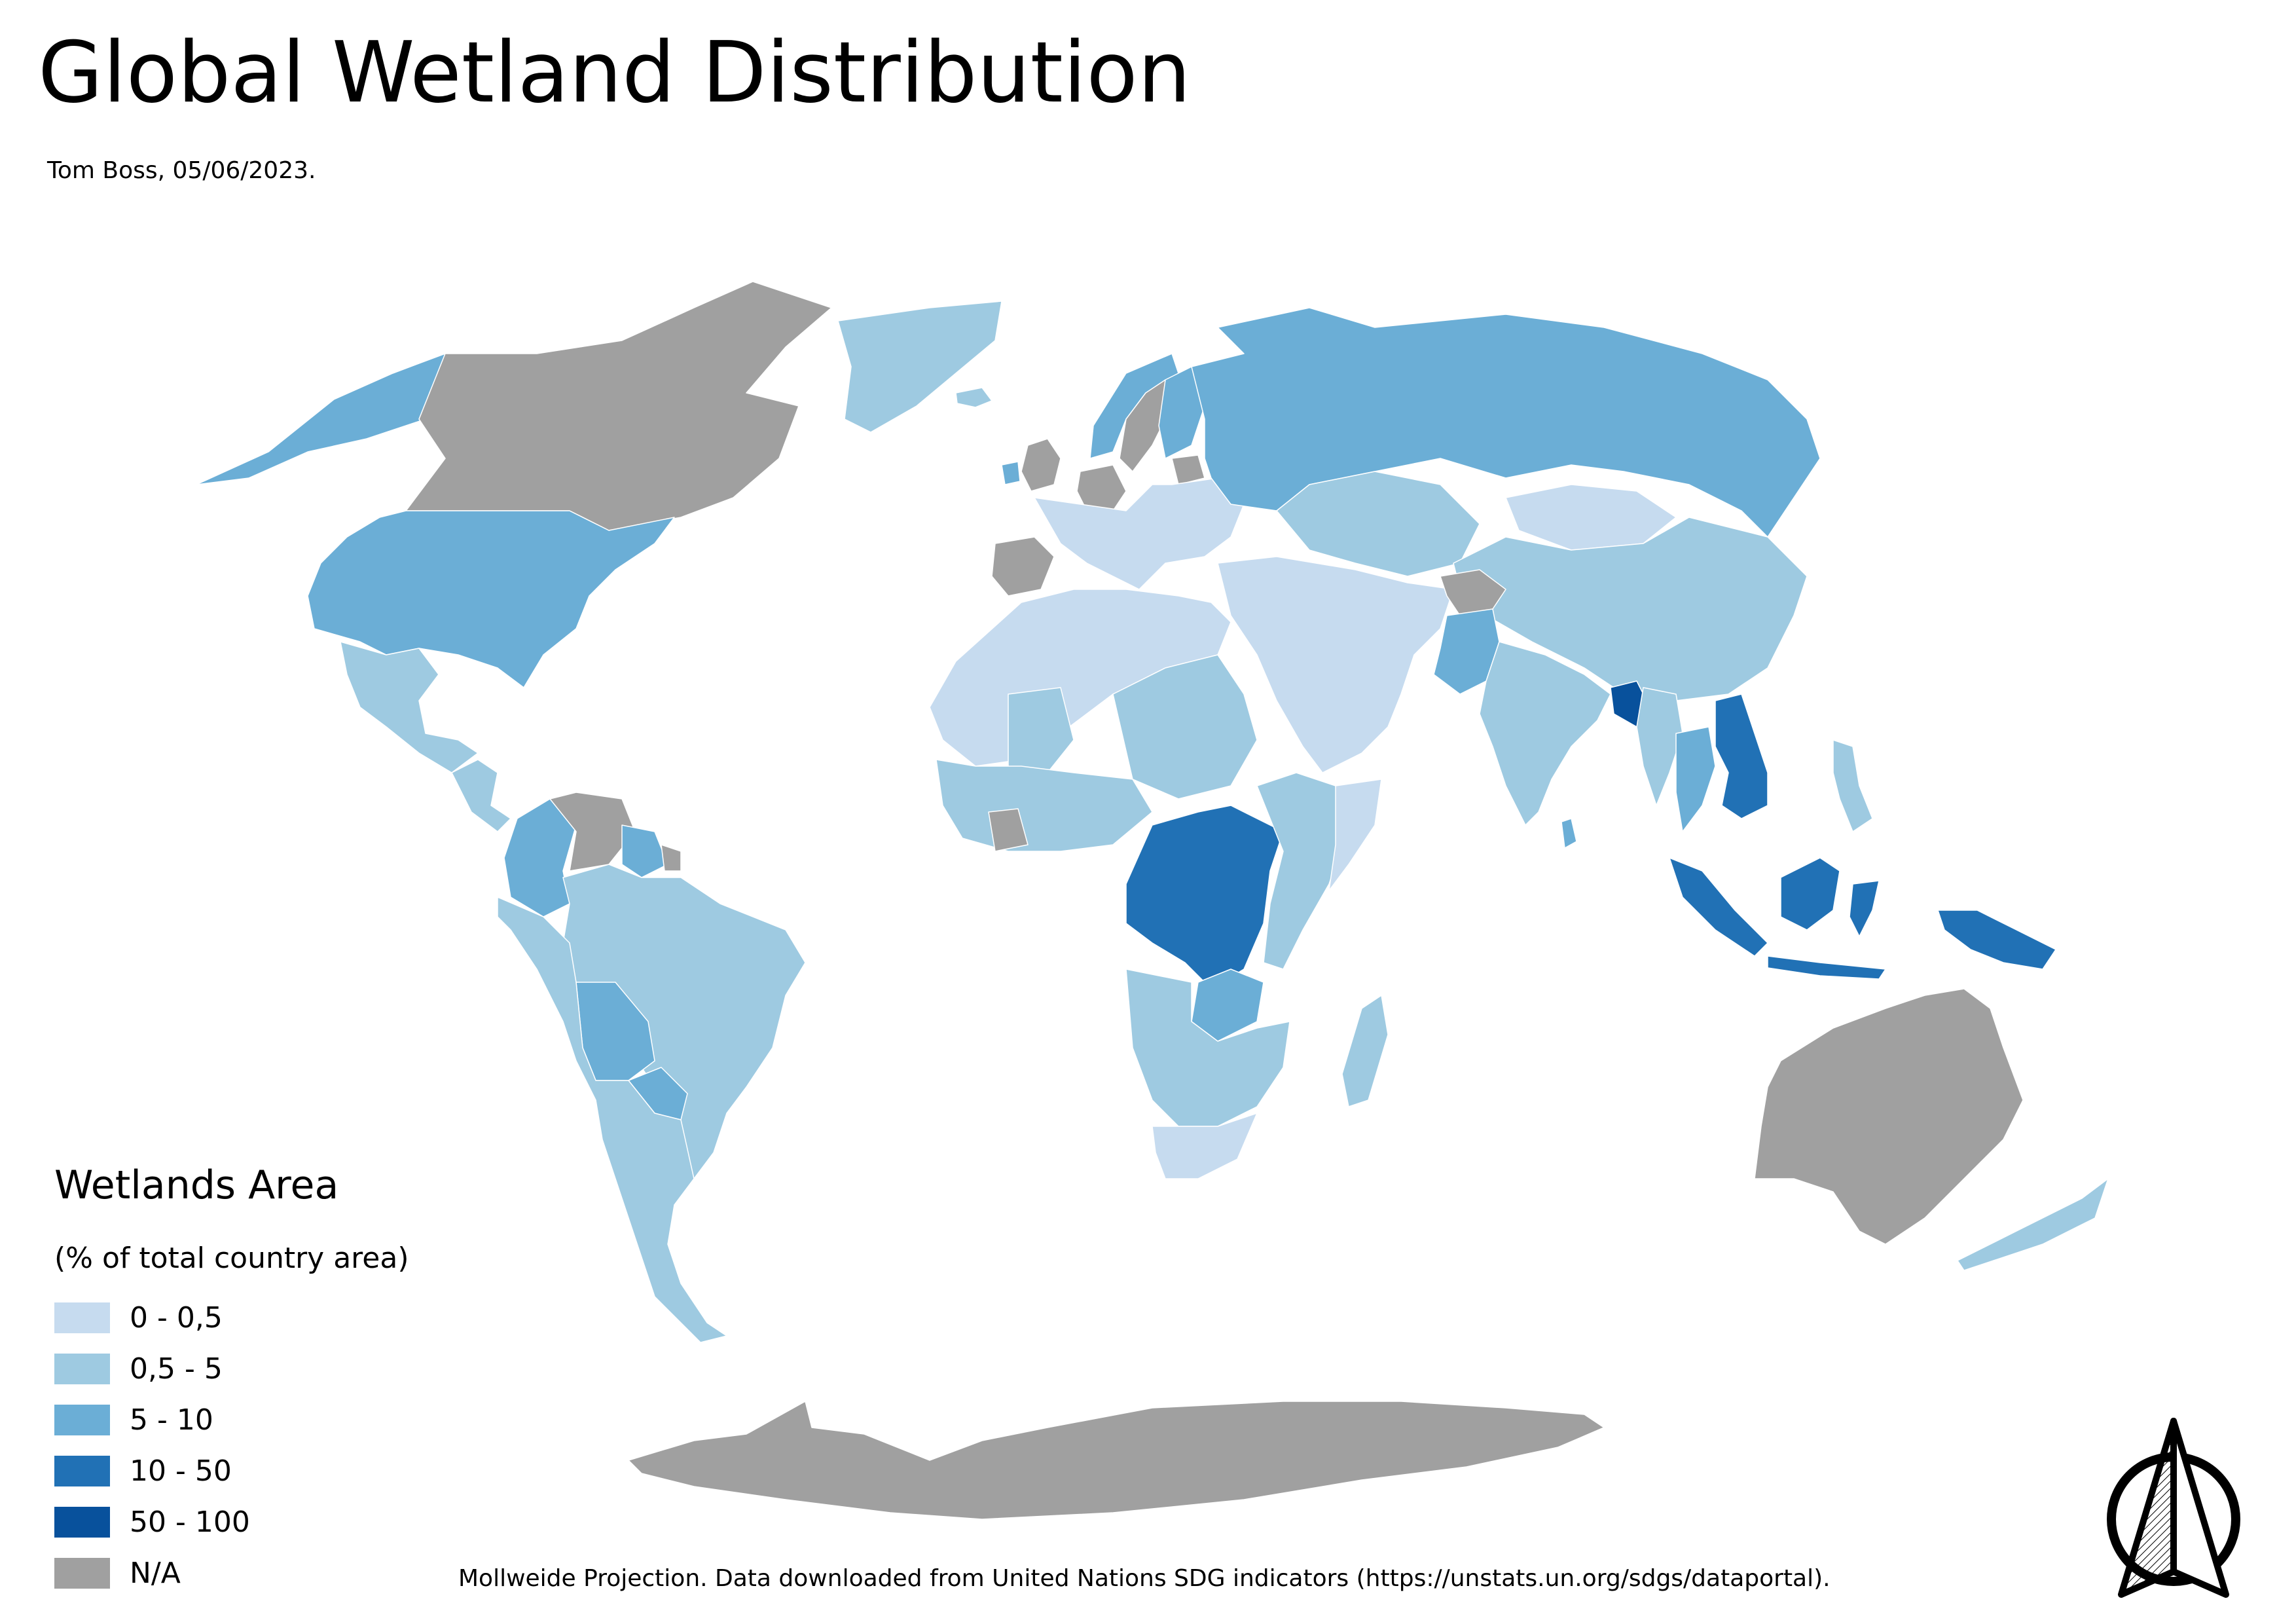 This screenshot has width=2296, height=1624. What do you see at coordinates (1205, 1146) in the screenshot?
I see `region-south-africa` at bounding box center [1205, 1146].